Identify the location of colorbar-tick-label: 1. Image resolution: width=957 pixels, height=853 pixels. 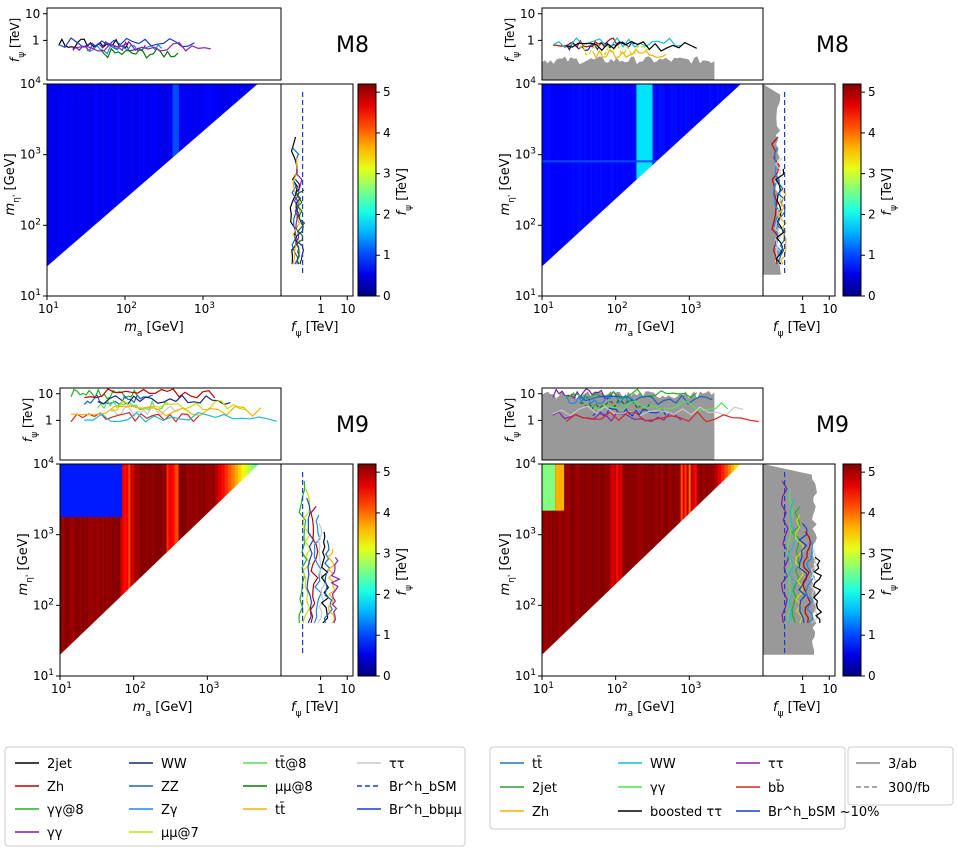
(872, 635).